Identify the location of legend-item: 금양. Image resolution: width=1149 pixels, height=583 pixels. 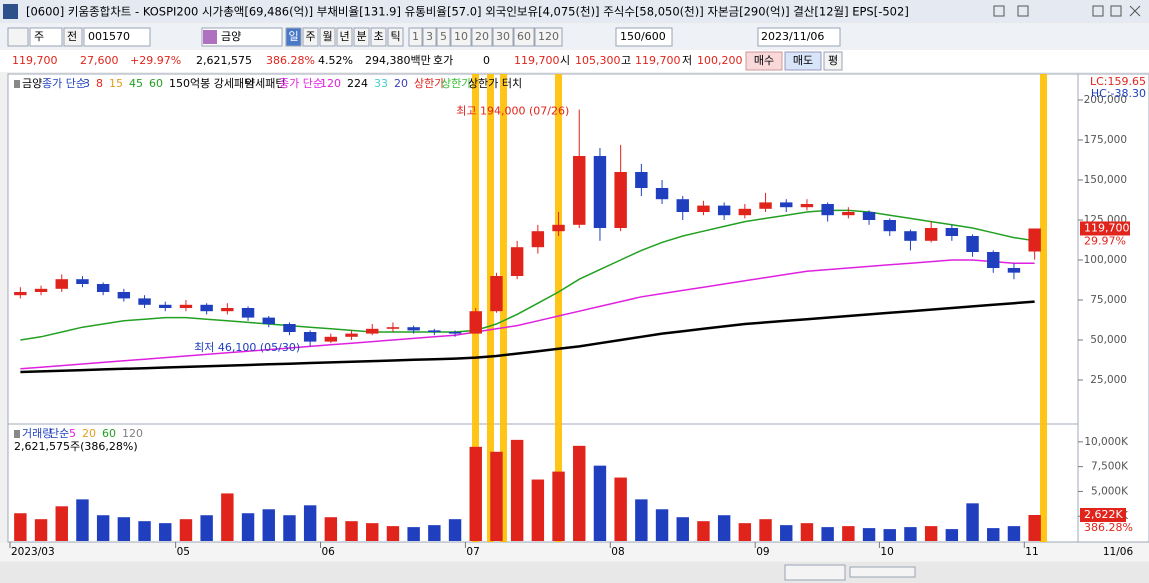
(32, 83).